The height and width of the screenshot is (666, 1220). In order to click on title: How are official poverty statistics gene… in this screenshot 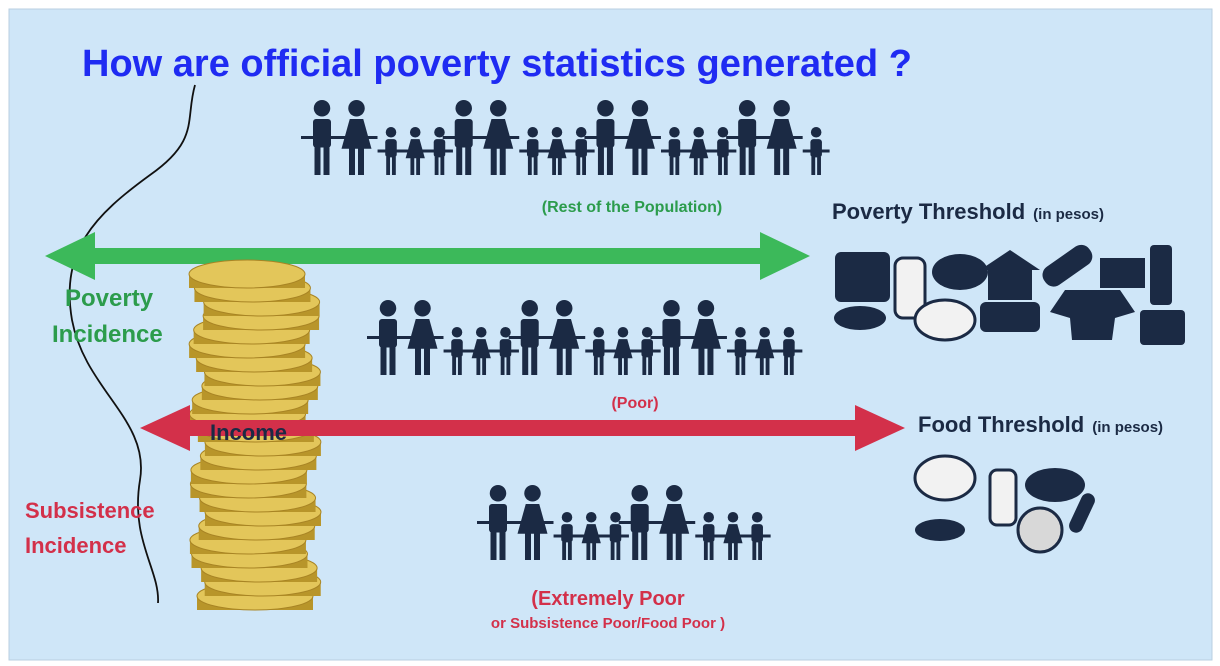, I will do `click(497, 64)`.